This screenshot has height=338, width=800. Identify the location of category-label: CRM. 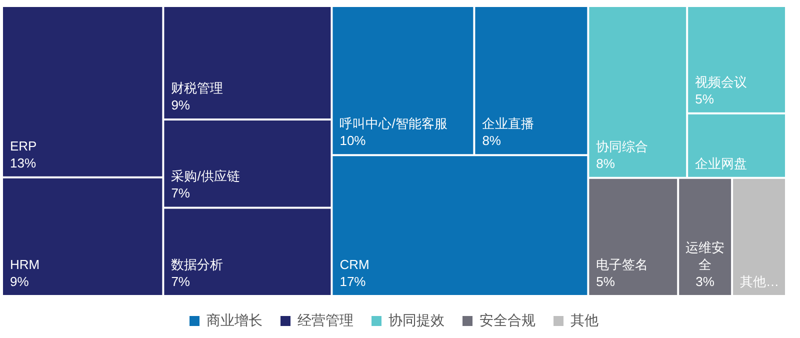
(355, 264).